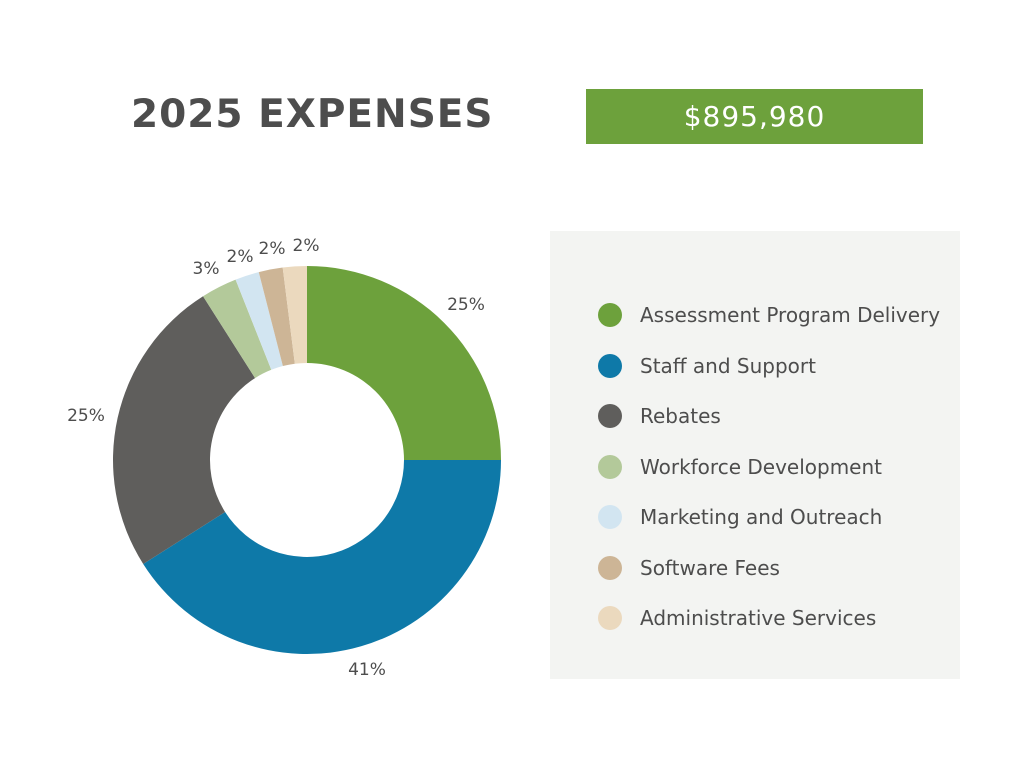  I want to click on slice-label-6: 2%, so click(272, 249).